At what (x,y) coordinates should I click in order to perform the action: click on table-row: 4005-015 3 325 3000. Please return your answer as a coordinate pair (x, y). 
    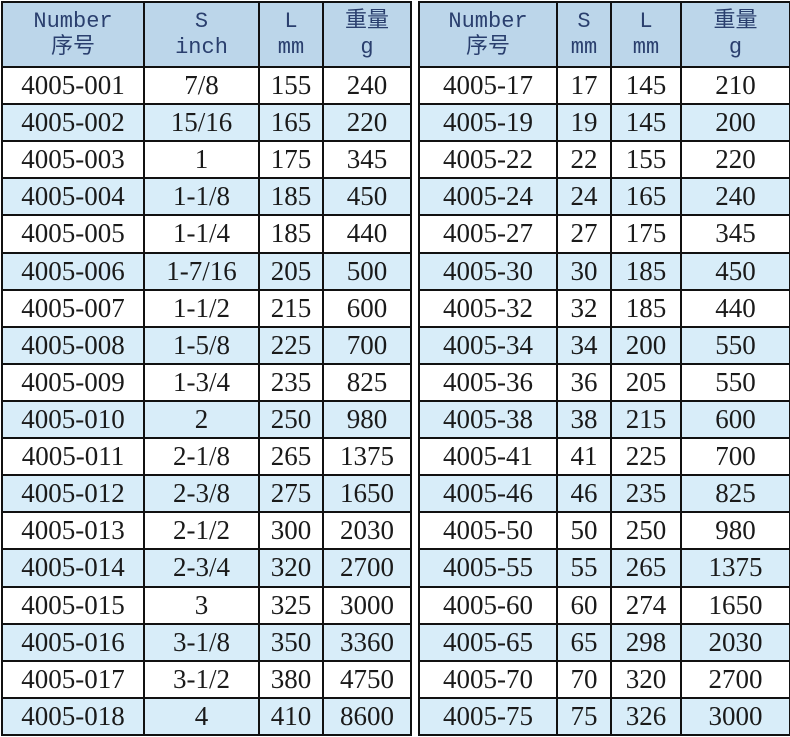
    Looking at the image, I should click on (206, 605).